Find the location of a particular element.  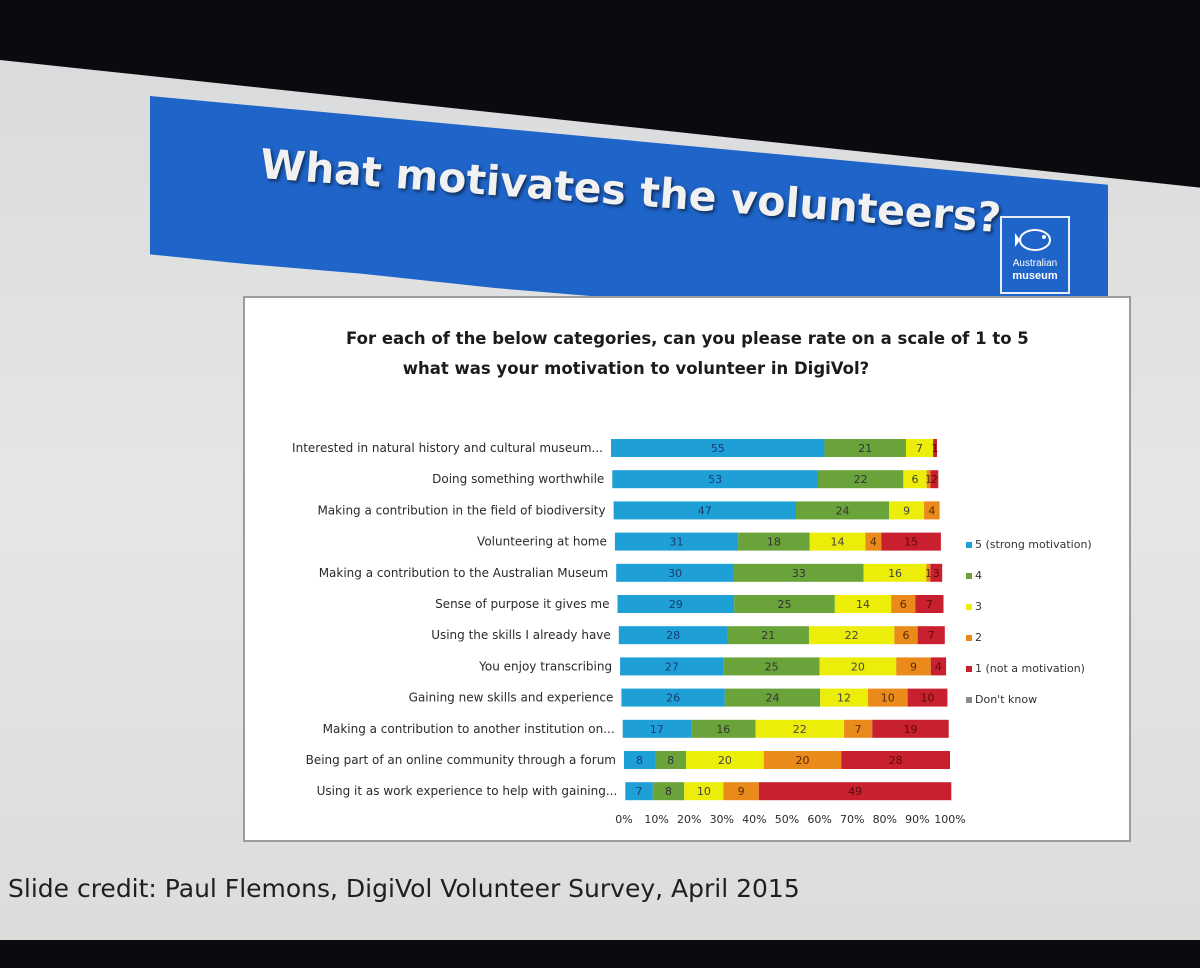

data-label: 24 is located at coordinates (772, 698).